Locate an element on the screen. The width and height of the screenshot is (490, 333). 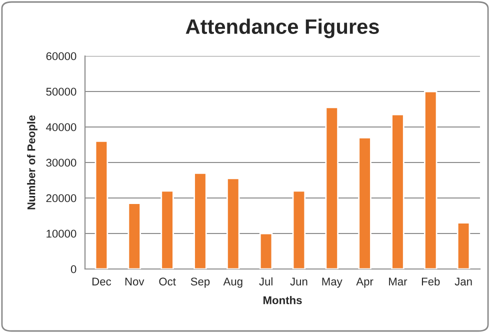
y-tick-label: 0 is located at coordinates (73, 269).